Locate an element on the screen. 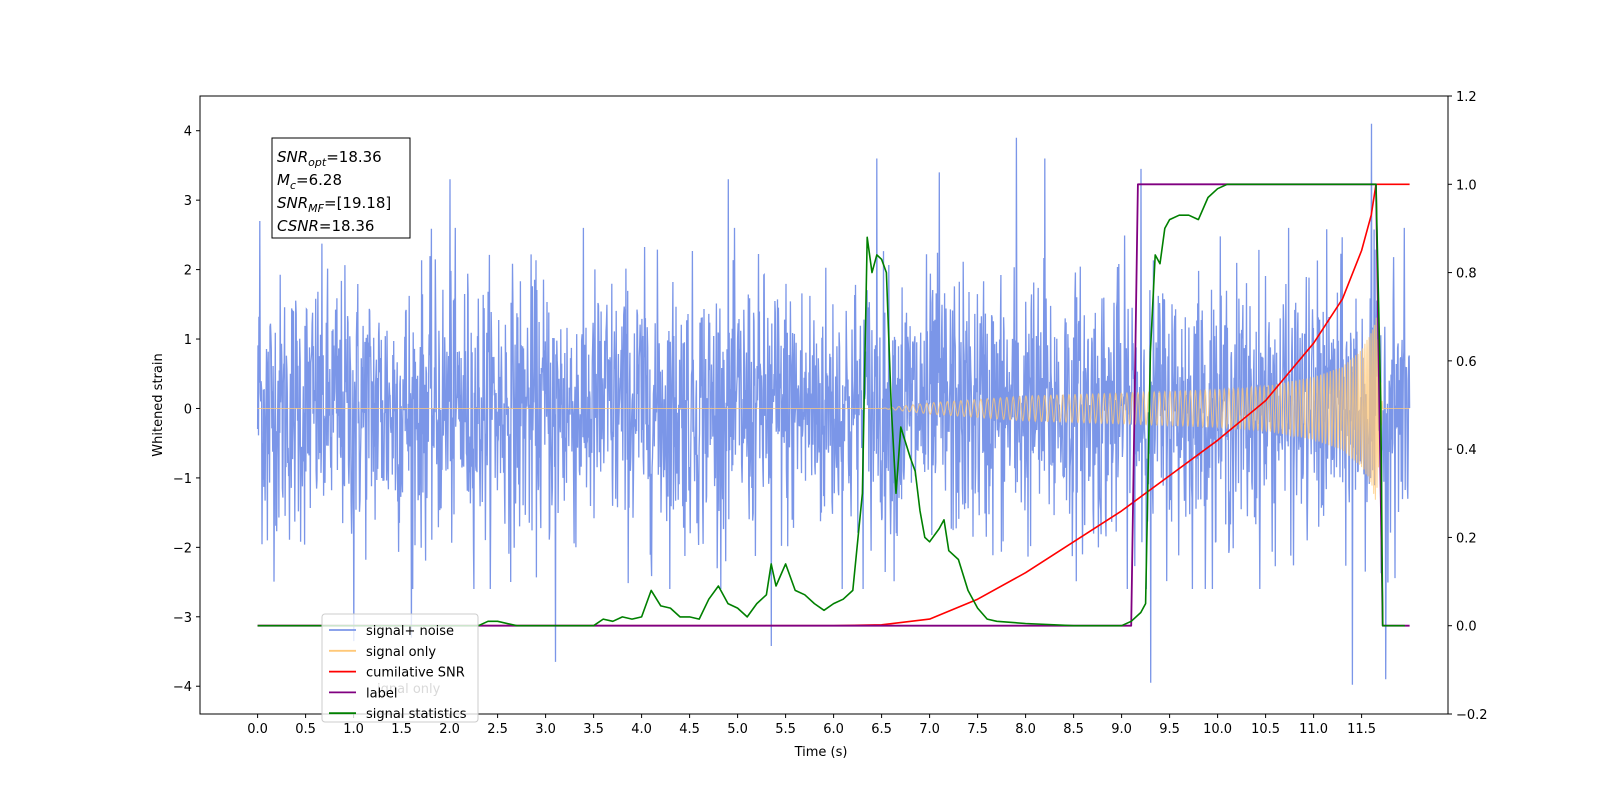 This screenshot has width=1600, height=800. y2-tick-label: −0.2 is located at coordinates (1472, 715).